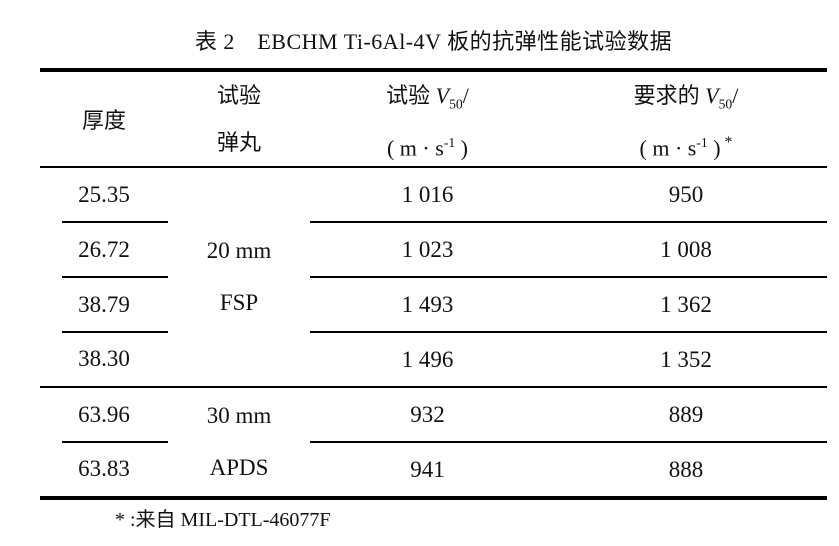 The width and height of the screenshot is (839, 546). What do you see at coordinates (238, 95) in the screenshot?
I see `projectile-header-line1: 试验` at bounding box center [238, 95].